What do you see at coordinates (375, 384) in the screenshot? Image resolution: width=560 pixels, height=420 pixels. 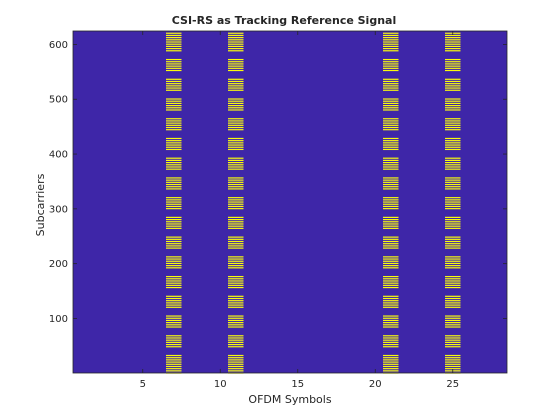 I see `x-tick-label: 20` at bounding box center [375, 384].